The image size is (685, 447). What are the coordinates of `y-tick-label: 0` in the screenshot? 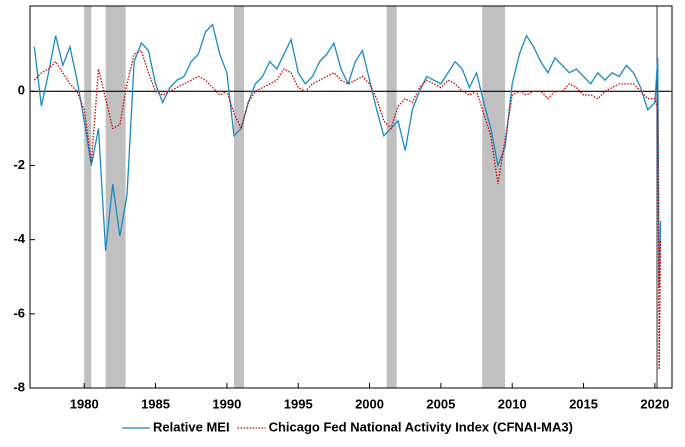 It's located at (21, 90).